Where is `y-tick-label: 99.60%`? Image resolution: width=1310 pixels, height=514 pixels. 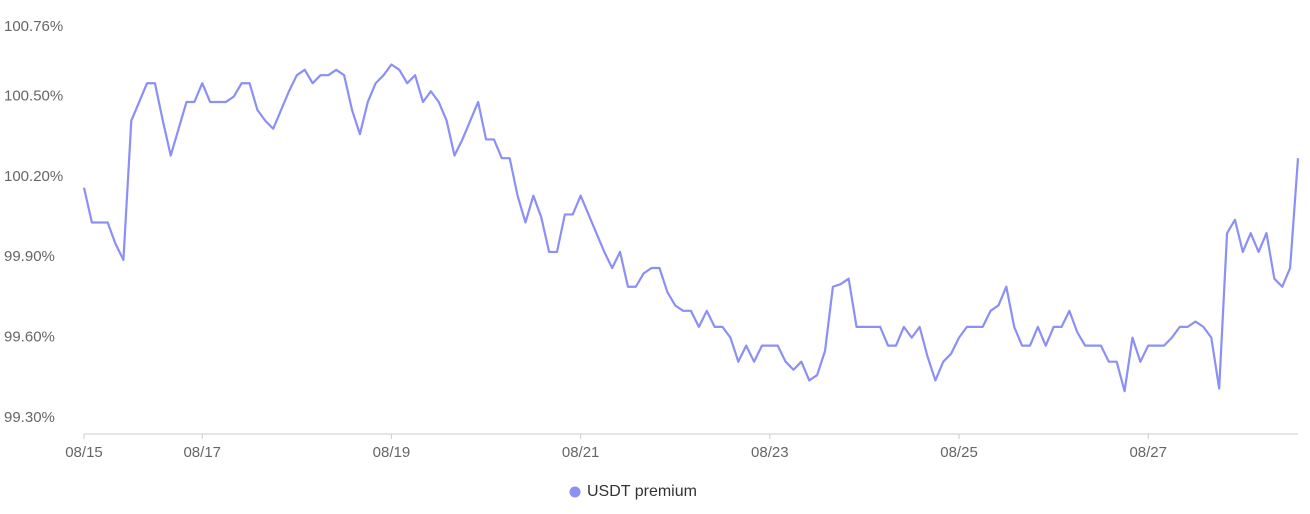
y-tick-label: 99.60% is located at coordinates (29, 337).